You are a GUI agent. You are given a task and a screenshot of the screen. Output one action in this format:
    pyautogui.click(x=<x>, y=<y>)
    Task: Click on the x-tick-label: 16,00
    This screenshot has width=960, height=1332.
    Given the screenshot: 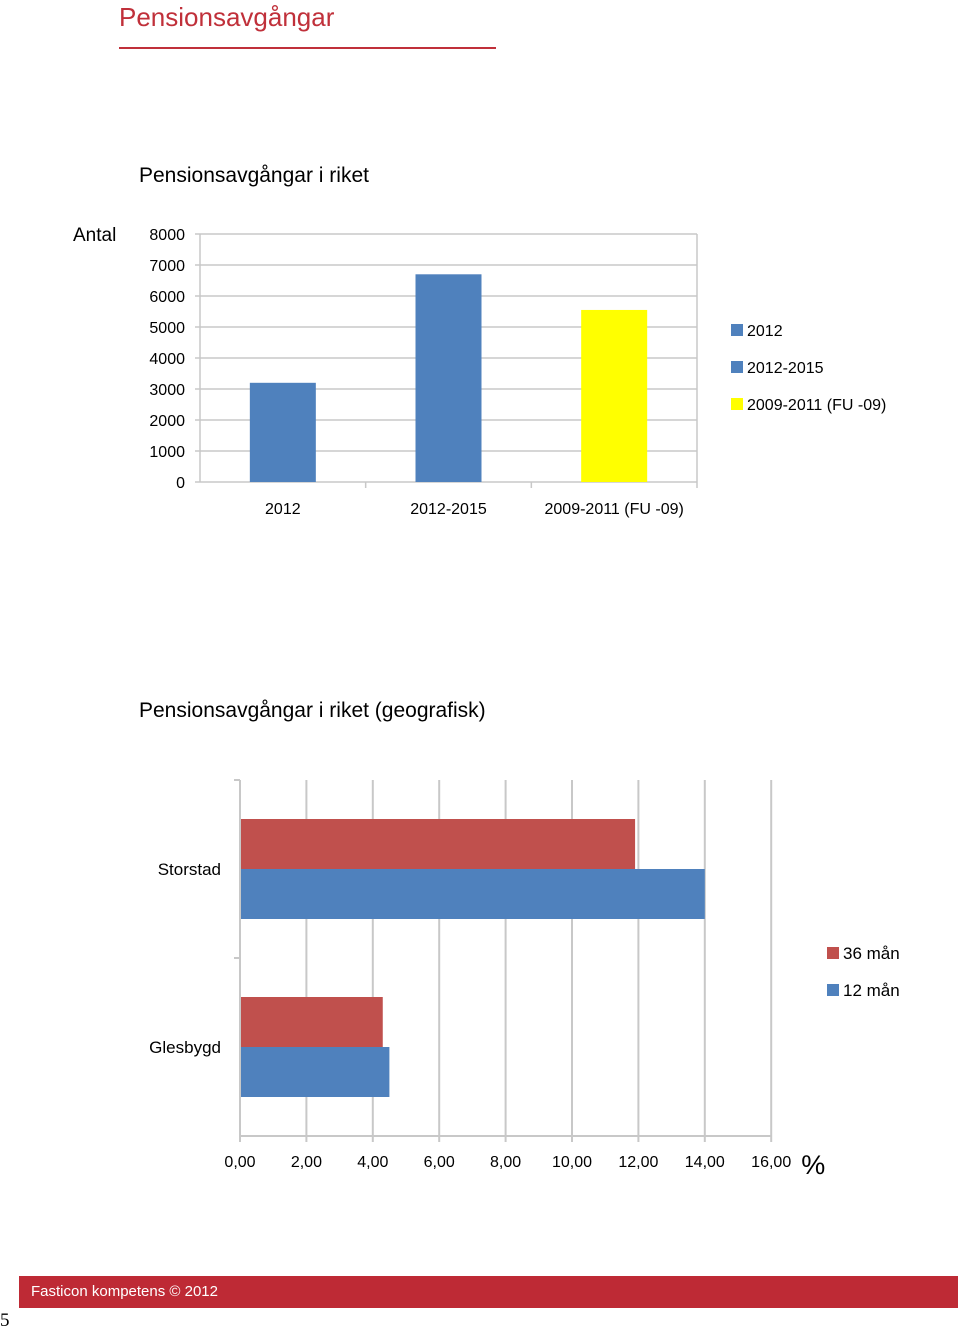 What is the action you would take?
    pyautogui.click(x=771, y=1162)
    